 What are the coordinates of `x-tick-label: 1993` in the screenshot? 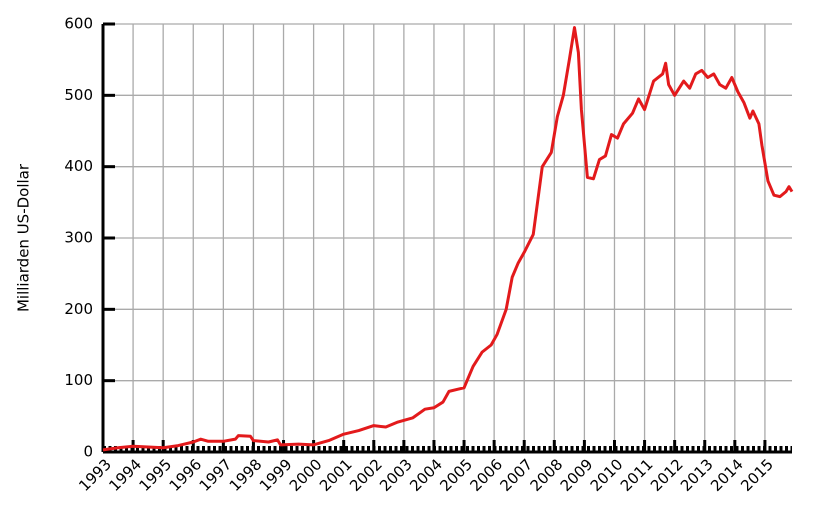 It's located at (95, 475).